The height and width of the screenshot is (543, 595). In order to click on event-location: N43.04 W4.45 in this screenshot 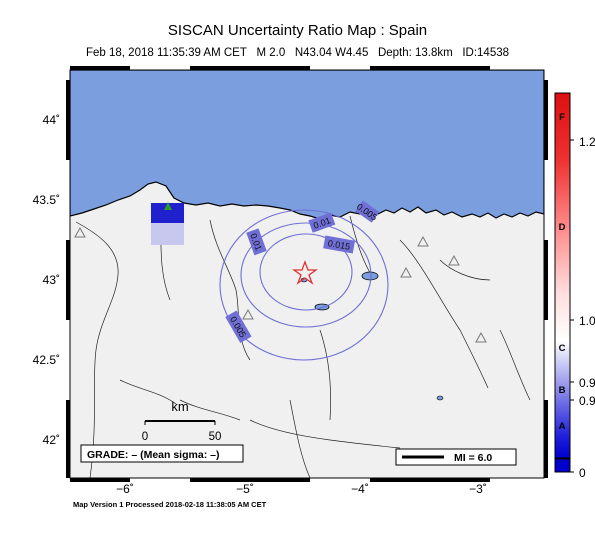, I will do `click(331, 53)`.